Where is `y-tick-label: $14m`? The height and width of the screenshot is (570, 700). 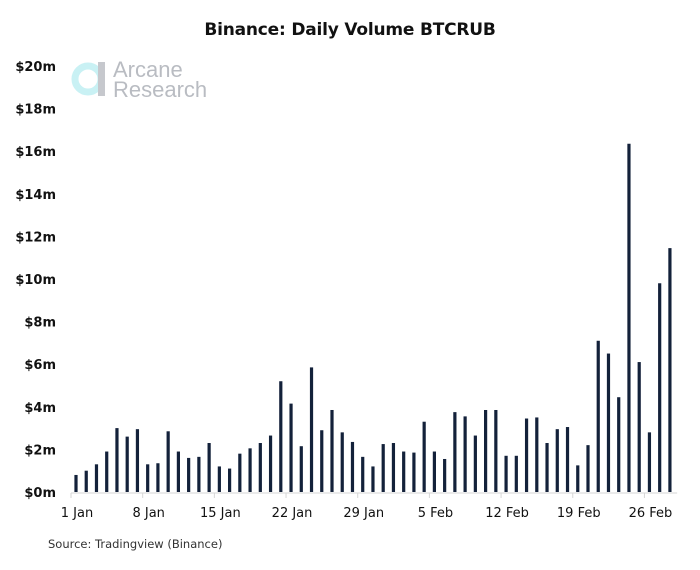
y-tick-label: $14m is located at coordinates (35, 195).